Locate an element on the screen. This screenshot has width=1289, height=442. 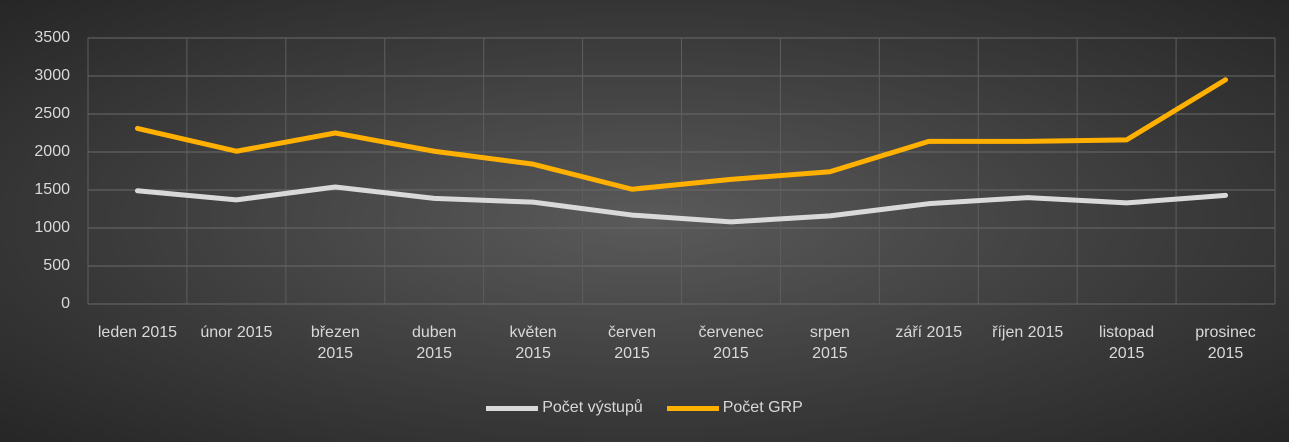
y-tick-label: 2000 is located at coordinates (52, 151).